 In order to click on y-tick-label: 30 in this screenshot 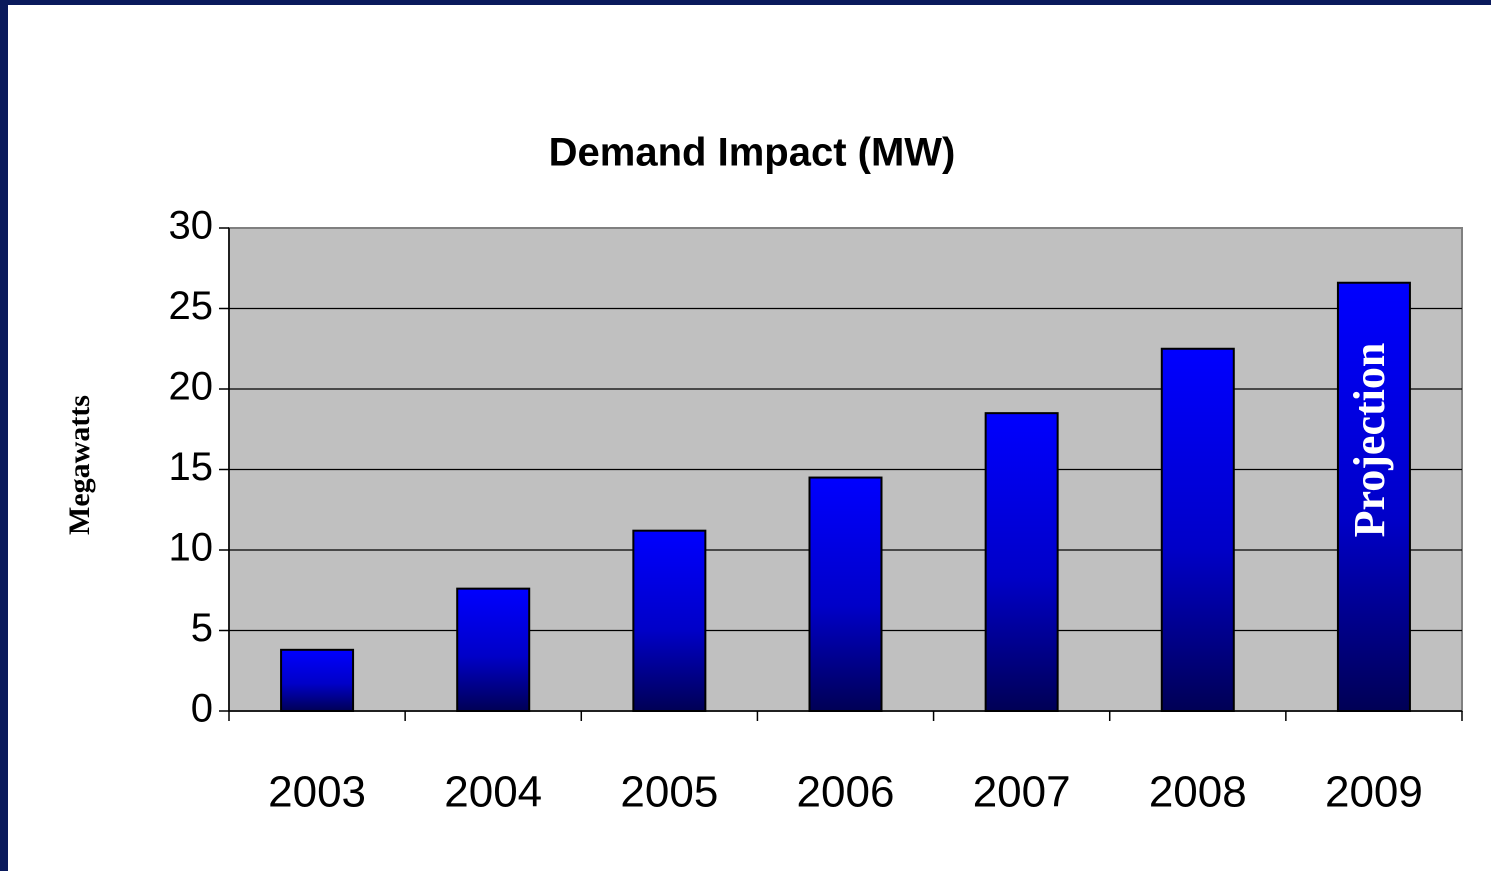, I will do `click(191, 226)`.